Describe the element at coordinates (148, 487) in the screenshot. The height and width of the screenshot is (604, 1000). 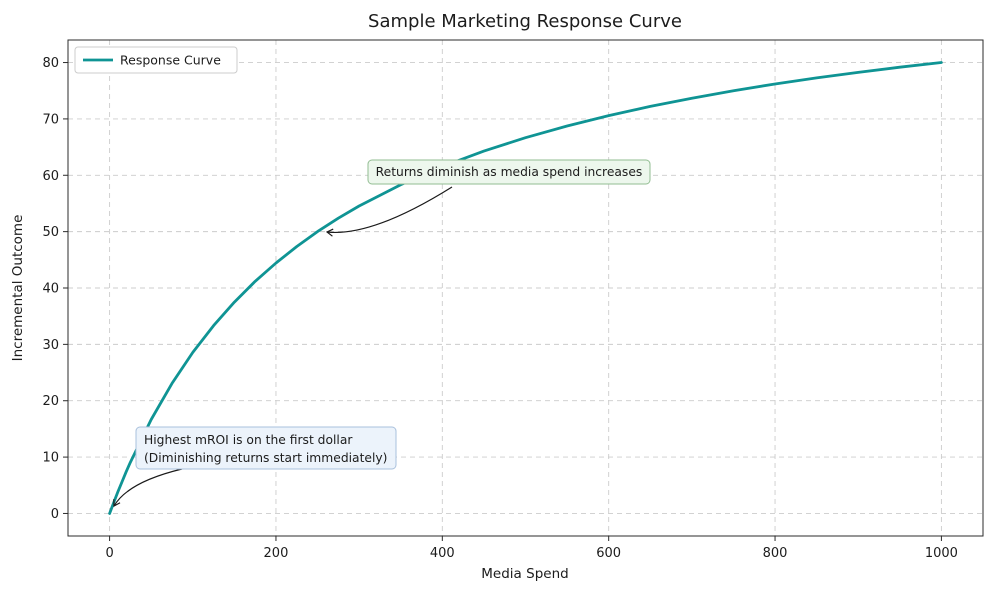
I see `annotation-mroi-arrow` at that location.